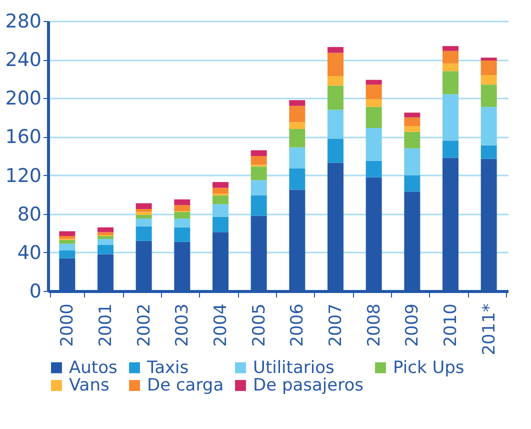 Image resolution: width=531 pixels, height=429 pixels. I want to click on legend-label: De pasajeros, so click(308, 386).